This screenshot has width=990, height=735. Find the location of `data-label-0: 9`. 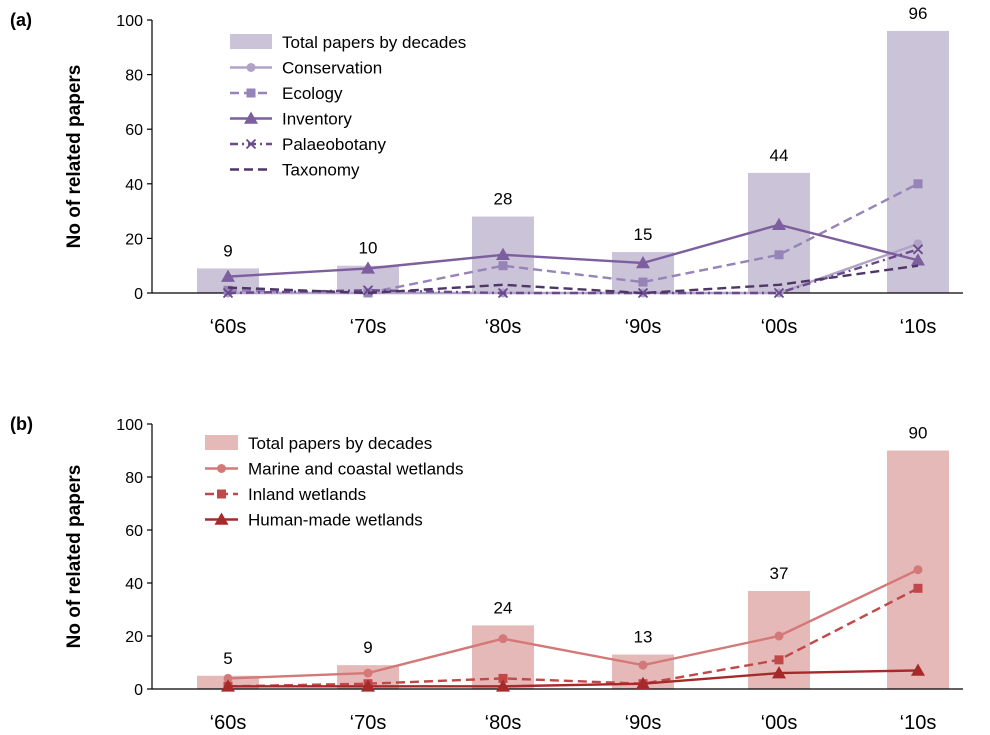

data-label-0: 9 is located at coordinates (227, 250).